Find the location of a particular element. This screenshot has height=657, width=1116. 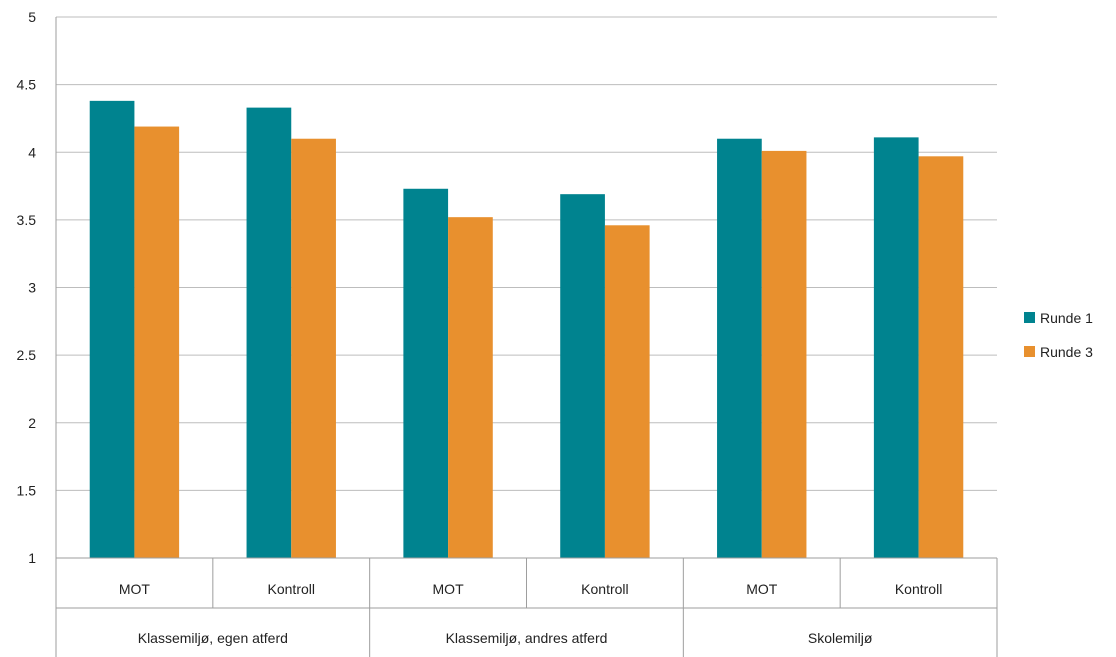

x-group-label: Klassemiljø, andres atferd is located at coordinates (527, 638).